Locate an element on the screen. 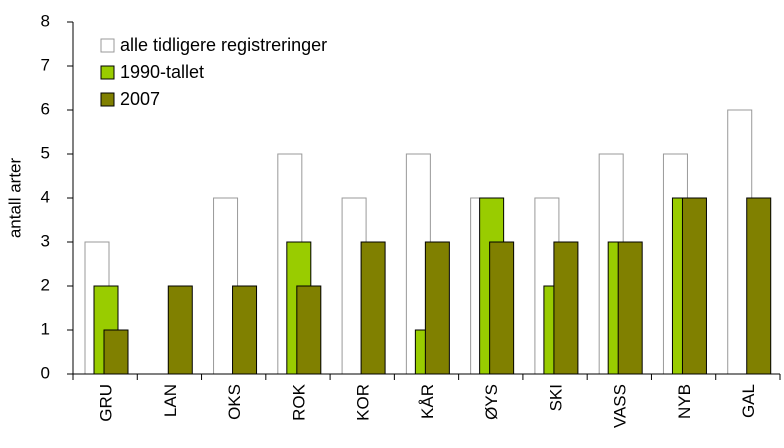 This screenshot has height=448, width=784. x-tick-label: KÅR is located at coordinates (427, 401).